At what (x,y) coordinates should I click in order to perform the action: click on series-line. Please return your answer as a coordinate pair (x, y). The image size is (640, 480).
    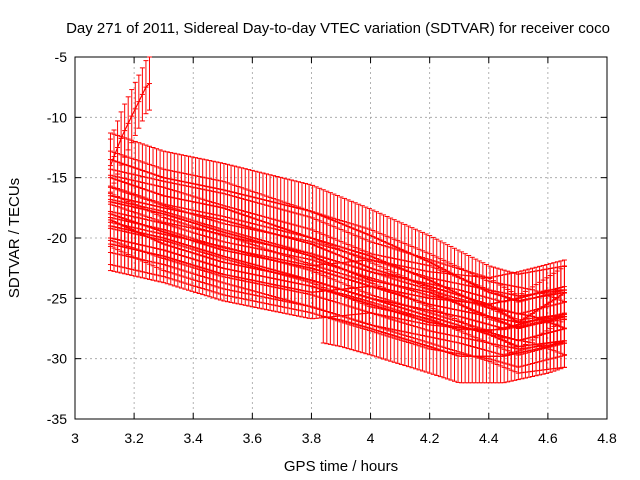
    Looking at the image, I should click on (129, 124).